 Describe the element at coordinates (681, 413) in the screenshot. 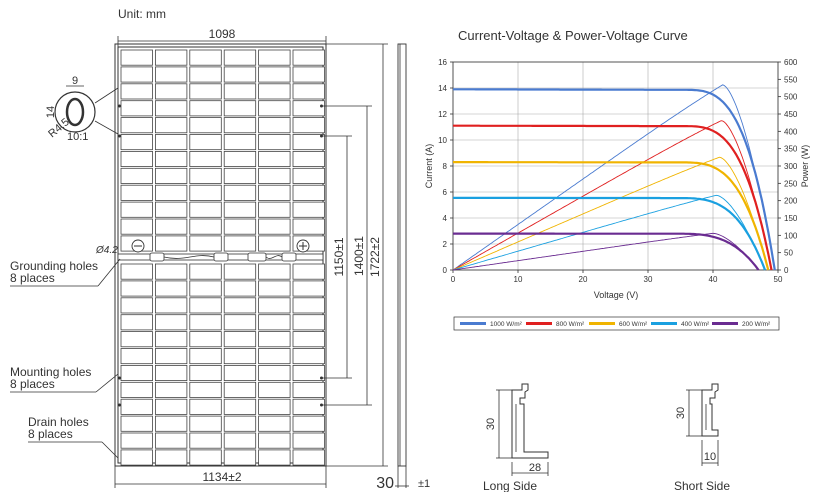

I see `short-profile-height: 30` at that location.